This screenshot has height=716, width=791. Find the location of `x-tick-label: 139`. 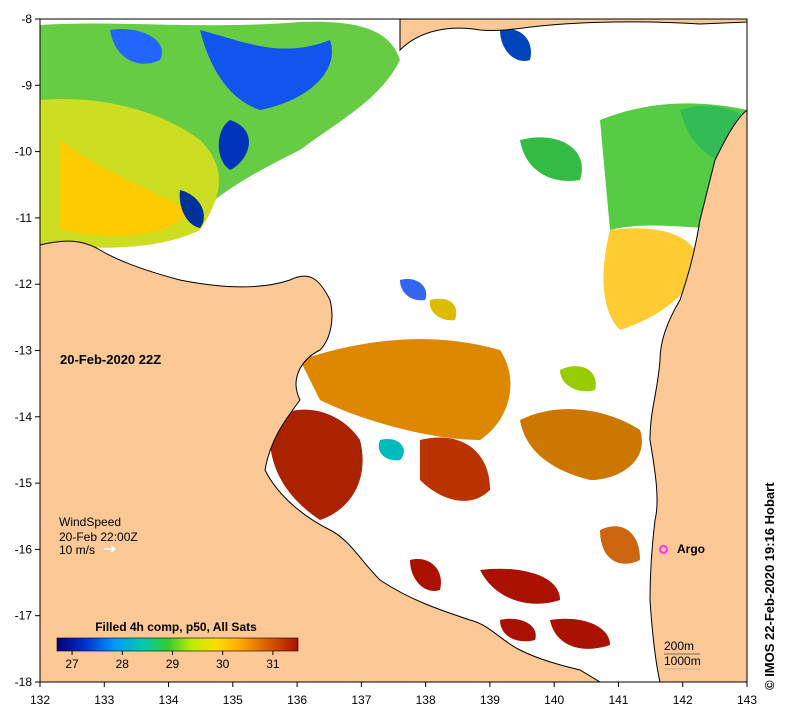

x-tick-label: 139 is located at coordinates (490, 700).